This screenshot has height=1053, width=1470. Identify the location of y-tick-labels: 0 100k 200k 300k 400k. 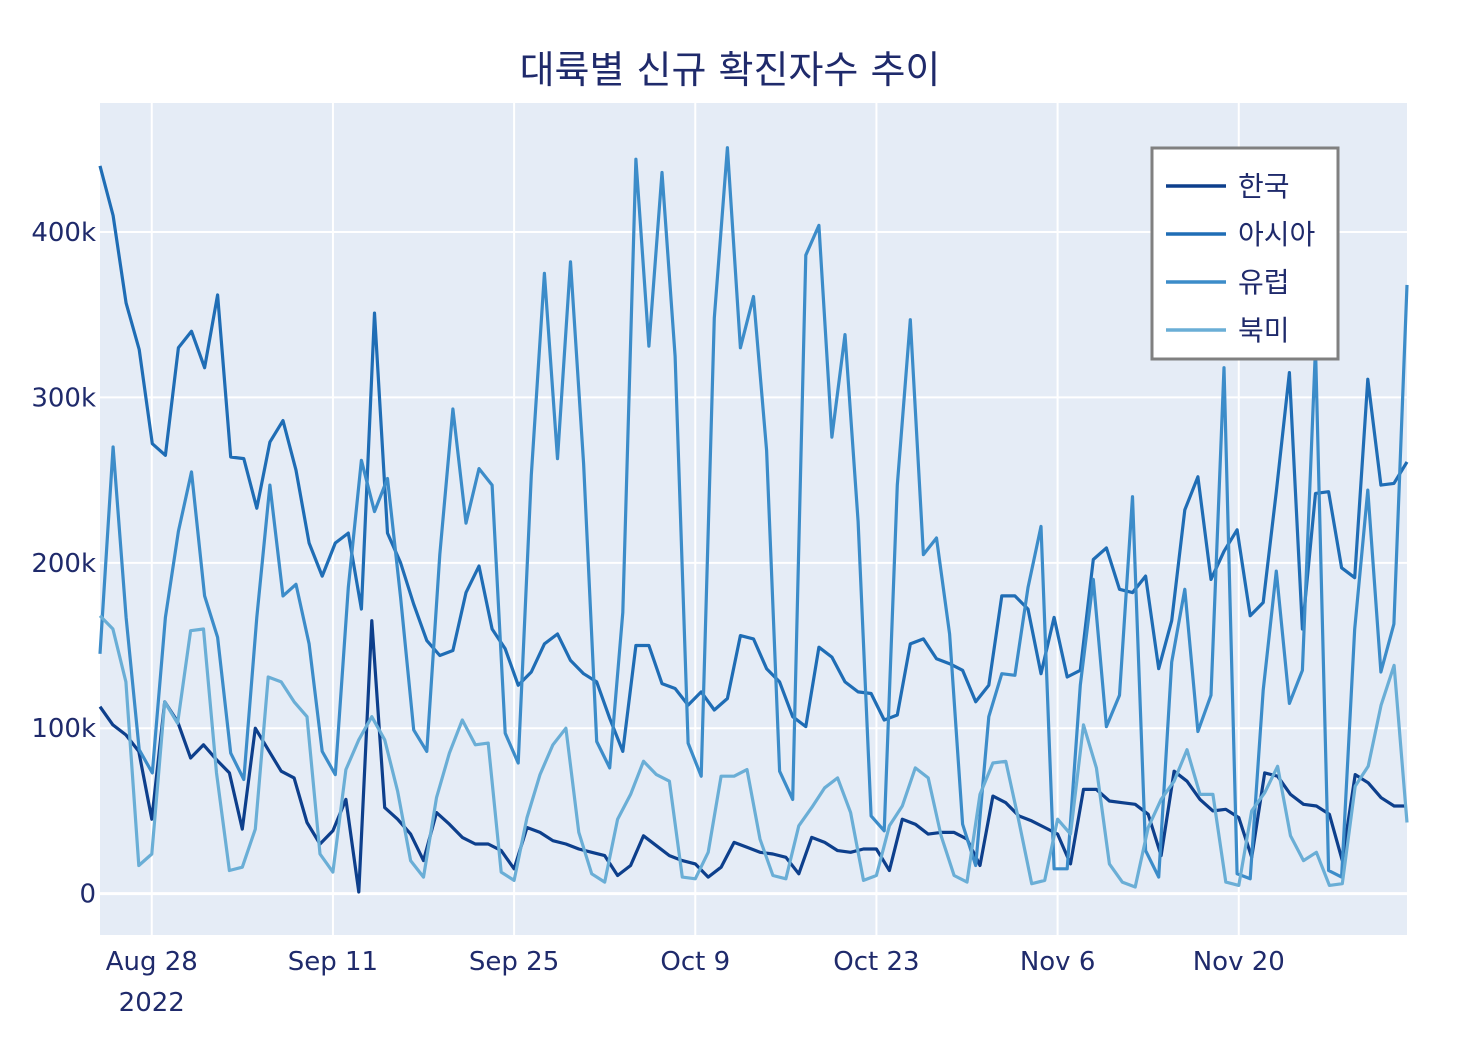
(63, 564).